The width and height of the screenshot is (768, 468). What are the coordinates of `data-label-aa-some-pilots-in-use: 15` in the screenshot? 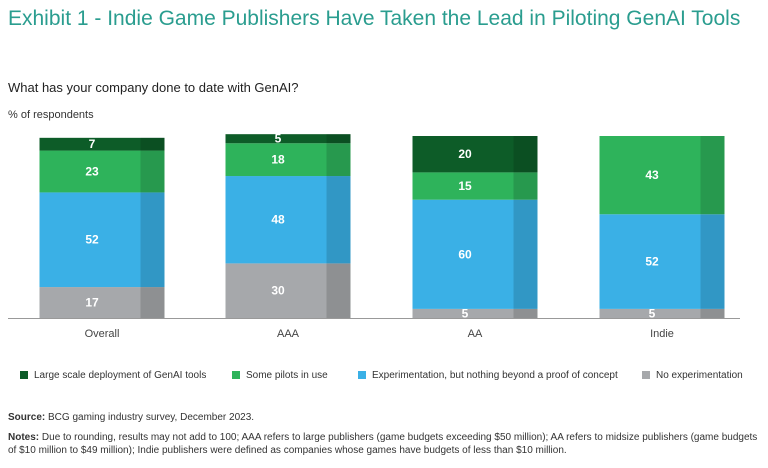 It's located at (465, 186).